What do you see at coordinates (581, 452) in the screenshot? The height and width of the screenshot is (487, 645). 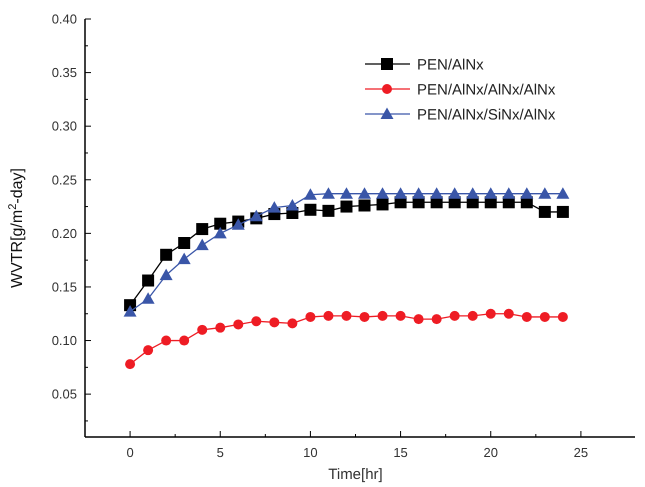 I see `x-tick-label: 25` at bounding box center [581, 452].